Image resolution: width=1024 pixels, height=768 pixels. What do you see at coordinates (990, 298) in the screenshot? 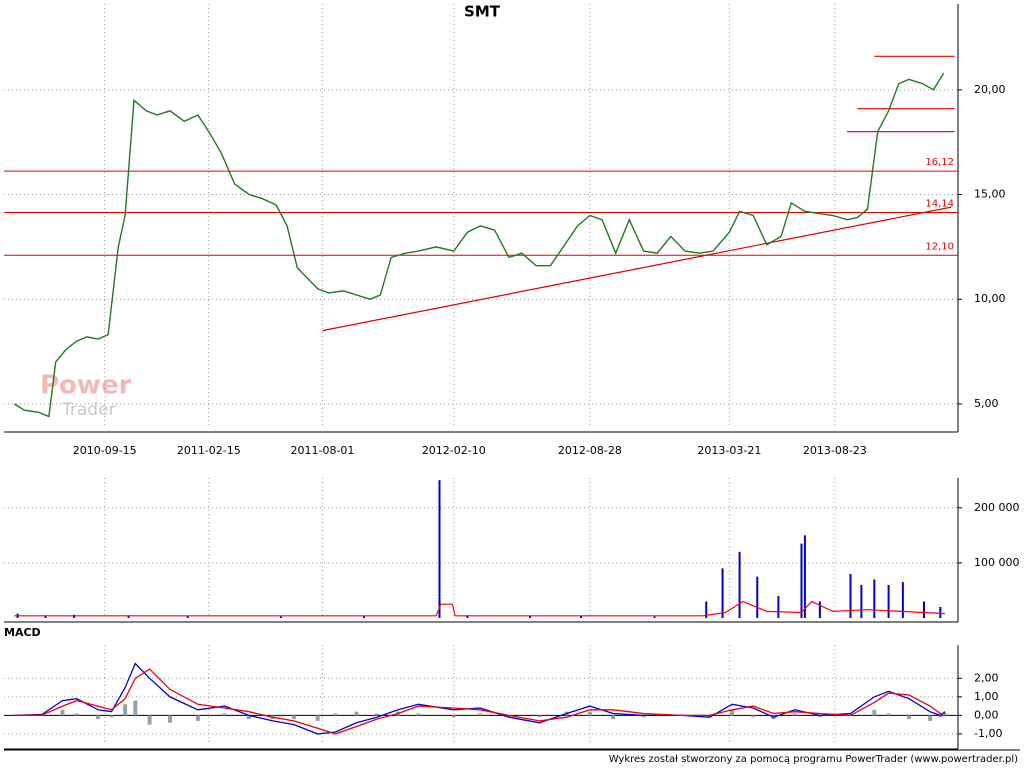
I see `y-tick-label: 10,00` at bounding box center [990, 298].